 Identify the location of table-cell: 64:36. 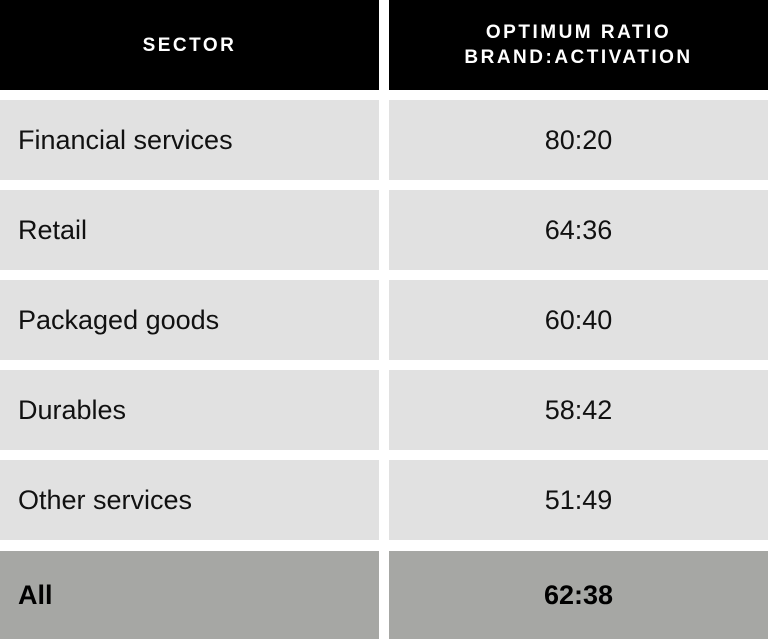
(578, 230).